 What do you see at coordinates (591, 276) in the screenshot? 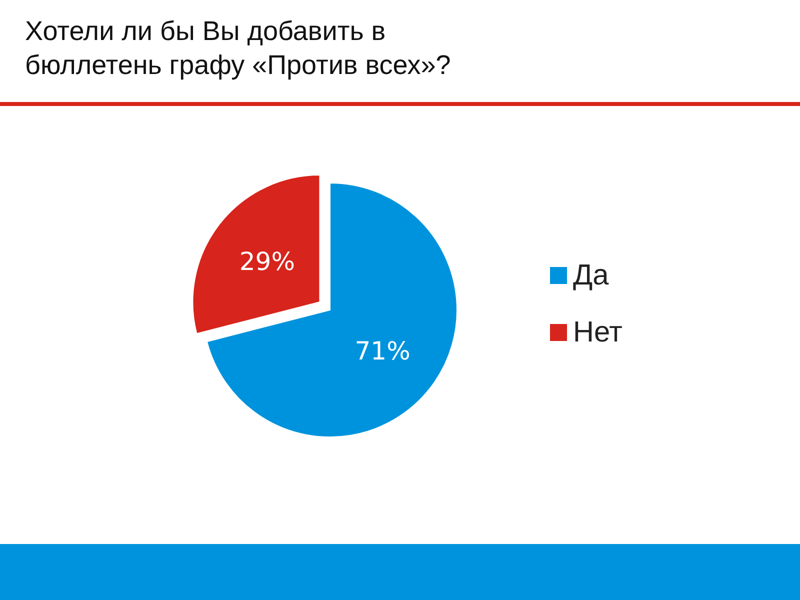
I see `legend-label: Да` at bounding box center [591, 276].